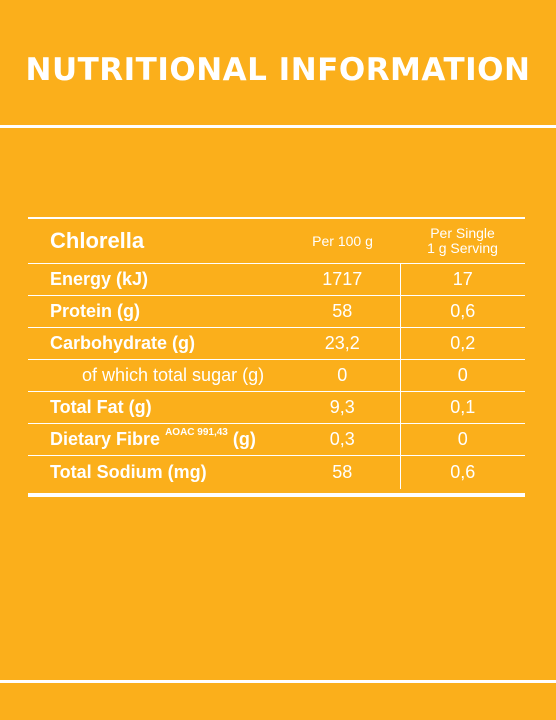 This screenshot has width=556, height=720. I want to click on row-per100-value: 9,3, so click(342, 407).